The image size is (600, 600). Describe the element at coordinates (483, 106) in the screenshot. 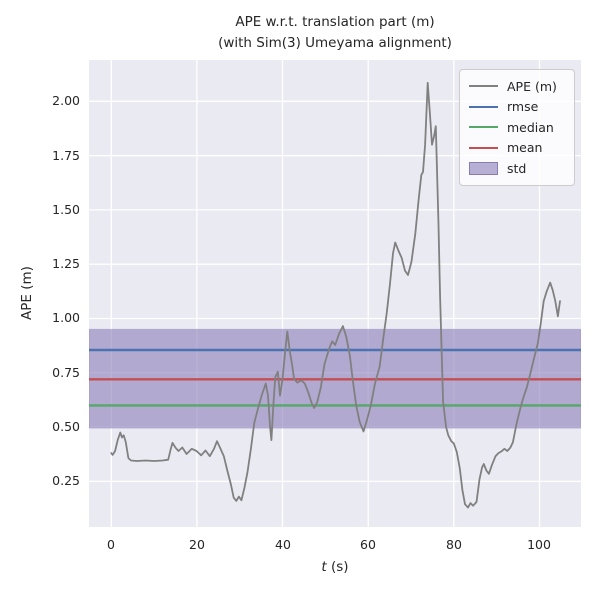

I see `legend-rmse-line-swatch` at that location.